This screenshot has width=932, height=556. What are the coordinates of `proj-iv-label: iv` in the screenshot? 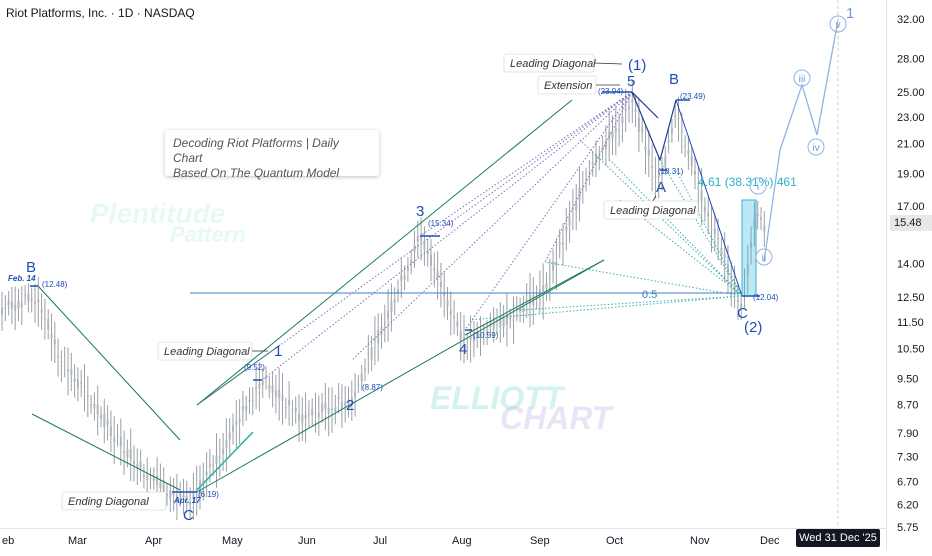 It's located at (815, 148).